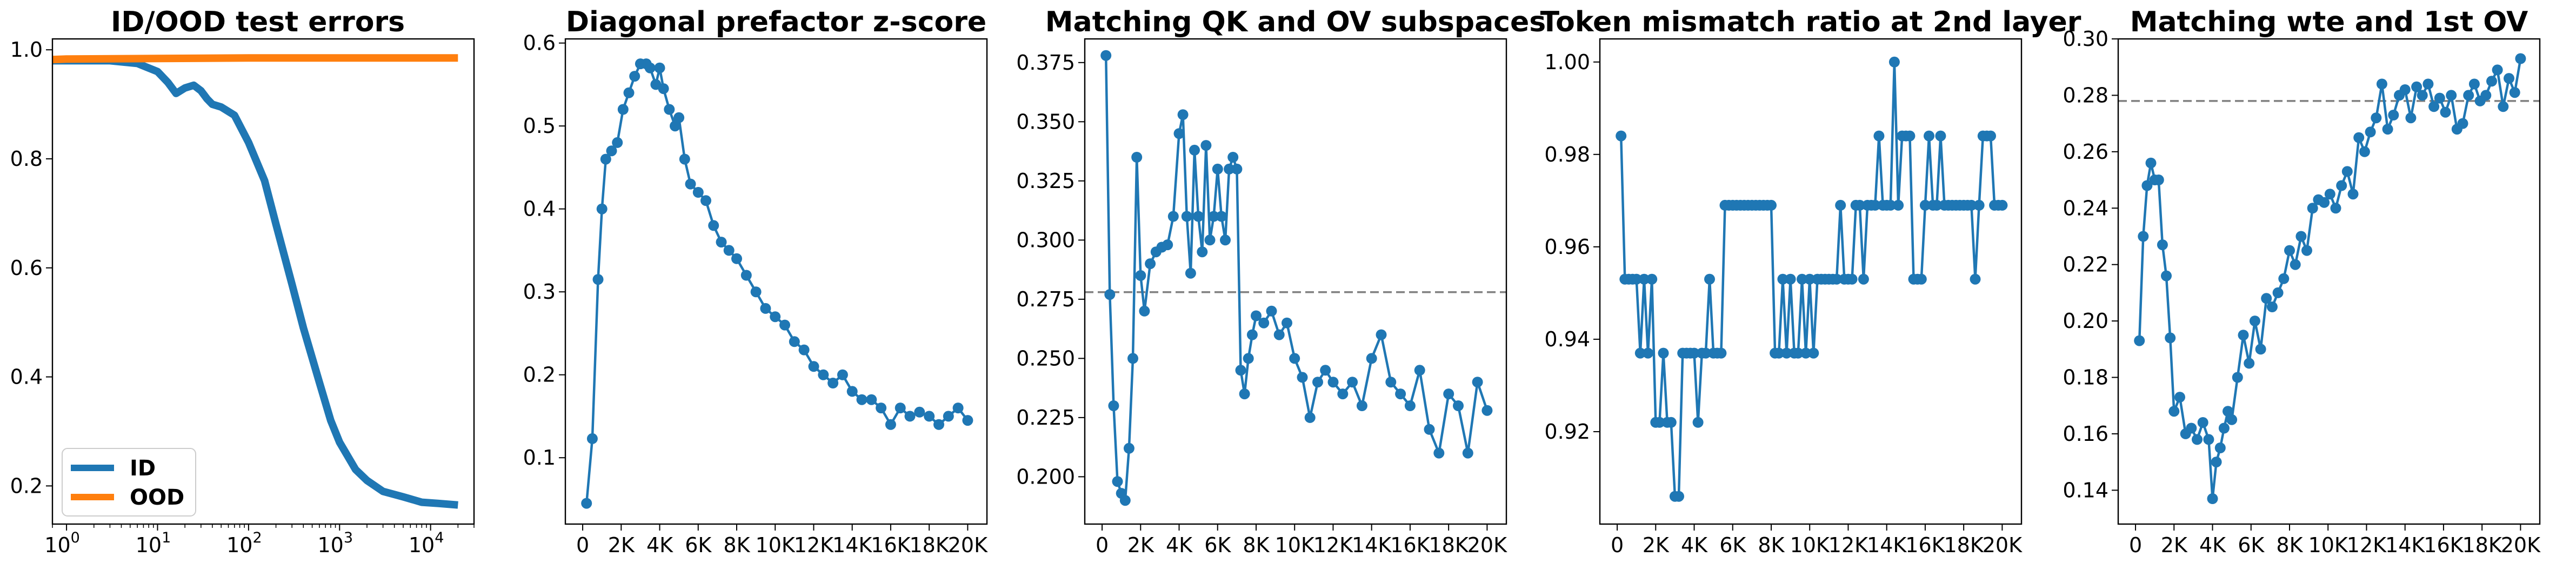  Describe the element at coordinates (2212, 545) in the screenshot. I see `x-tick-label: 4K` at that location.